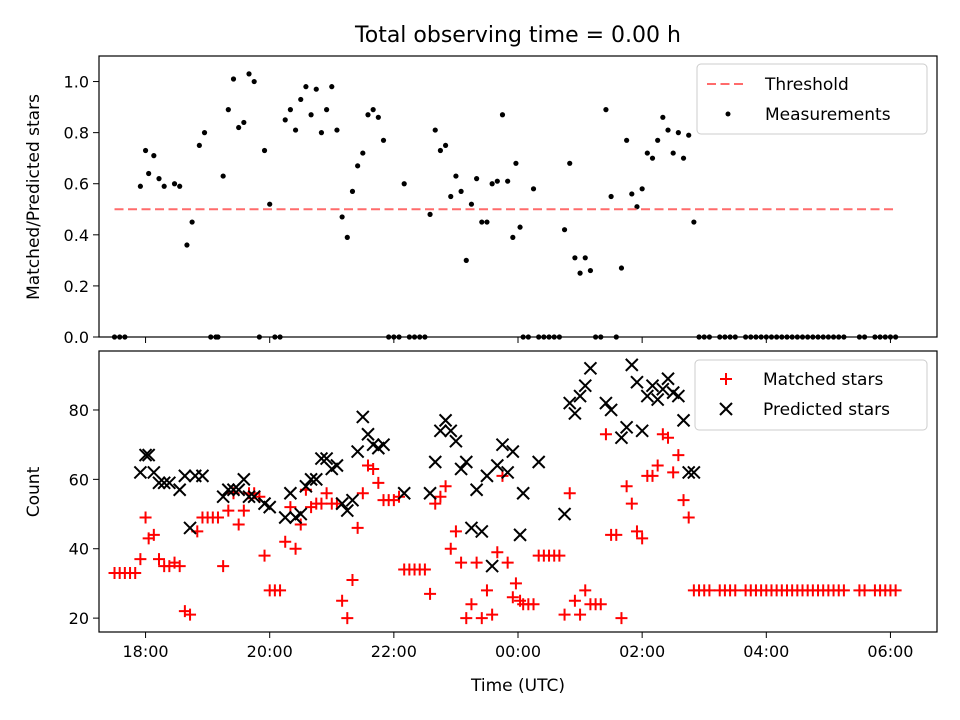  I want to click on y-tick-label: 0.8, so click(76, 133).